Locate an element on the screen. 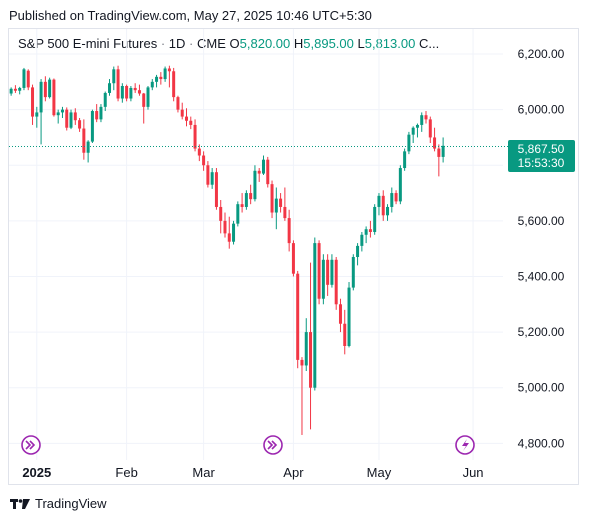 The height and width of the screenshot is (521, 589). price-tag-countdown: 15:53:30 is located at coordinates (541, 163).